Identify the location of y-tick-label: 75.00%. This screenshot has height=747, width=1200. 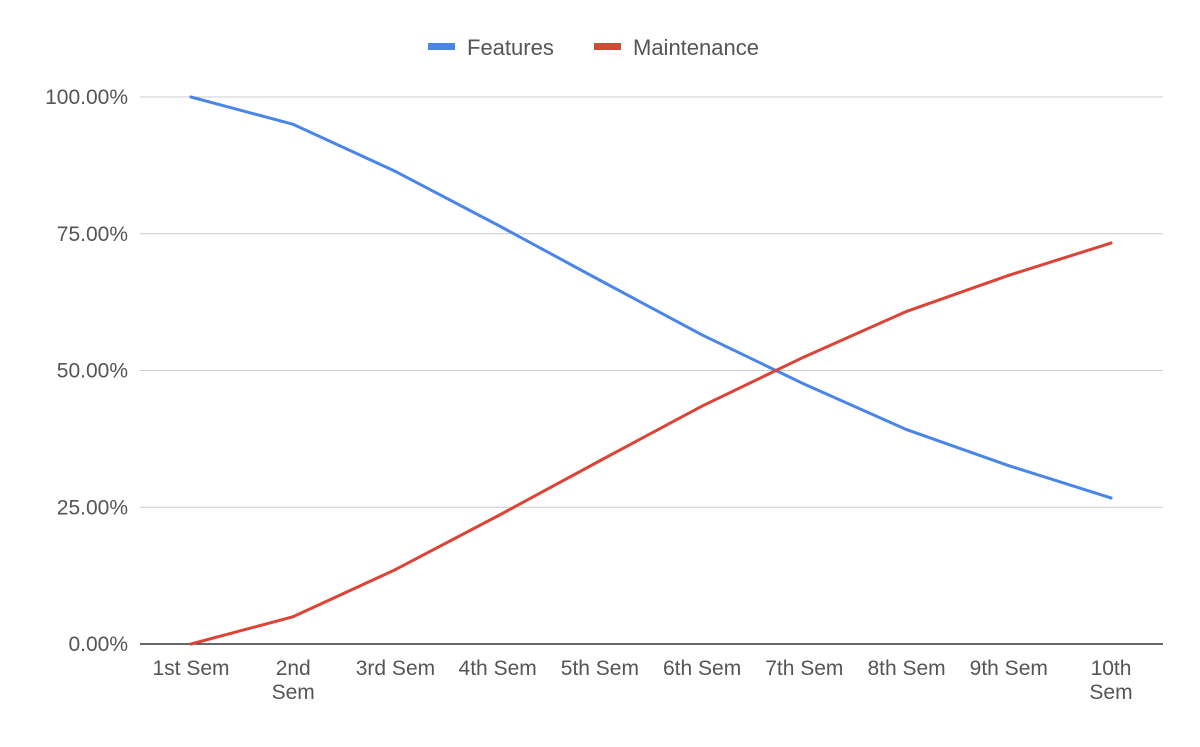
(92, 234).